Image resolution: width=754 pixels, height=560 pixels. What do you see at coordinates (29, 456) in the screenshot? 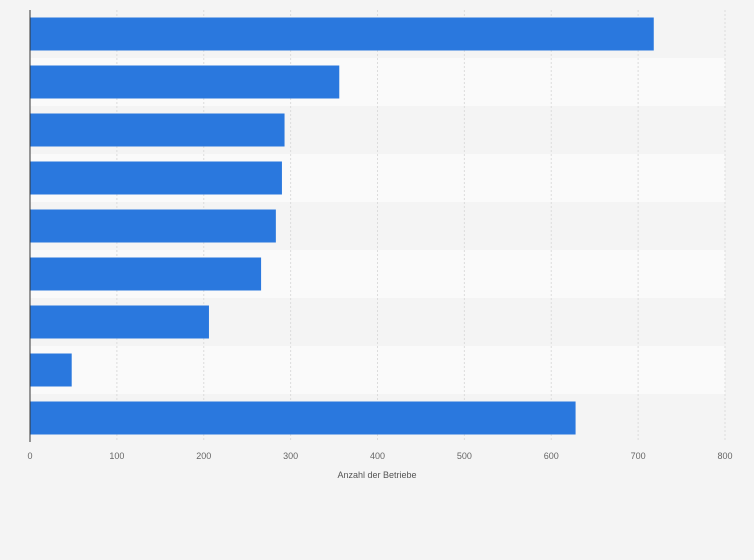
I see `x-tick-label: 0` at bounding box center [29, 456].